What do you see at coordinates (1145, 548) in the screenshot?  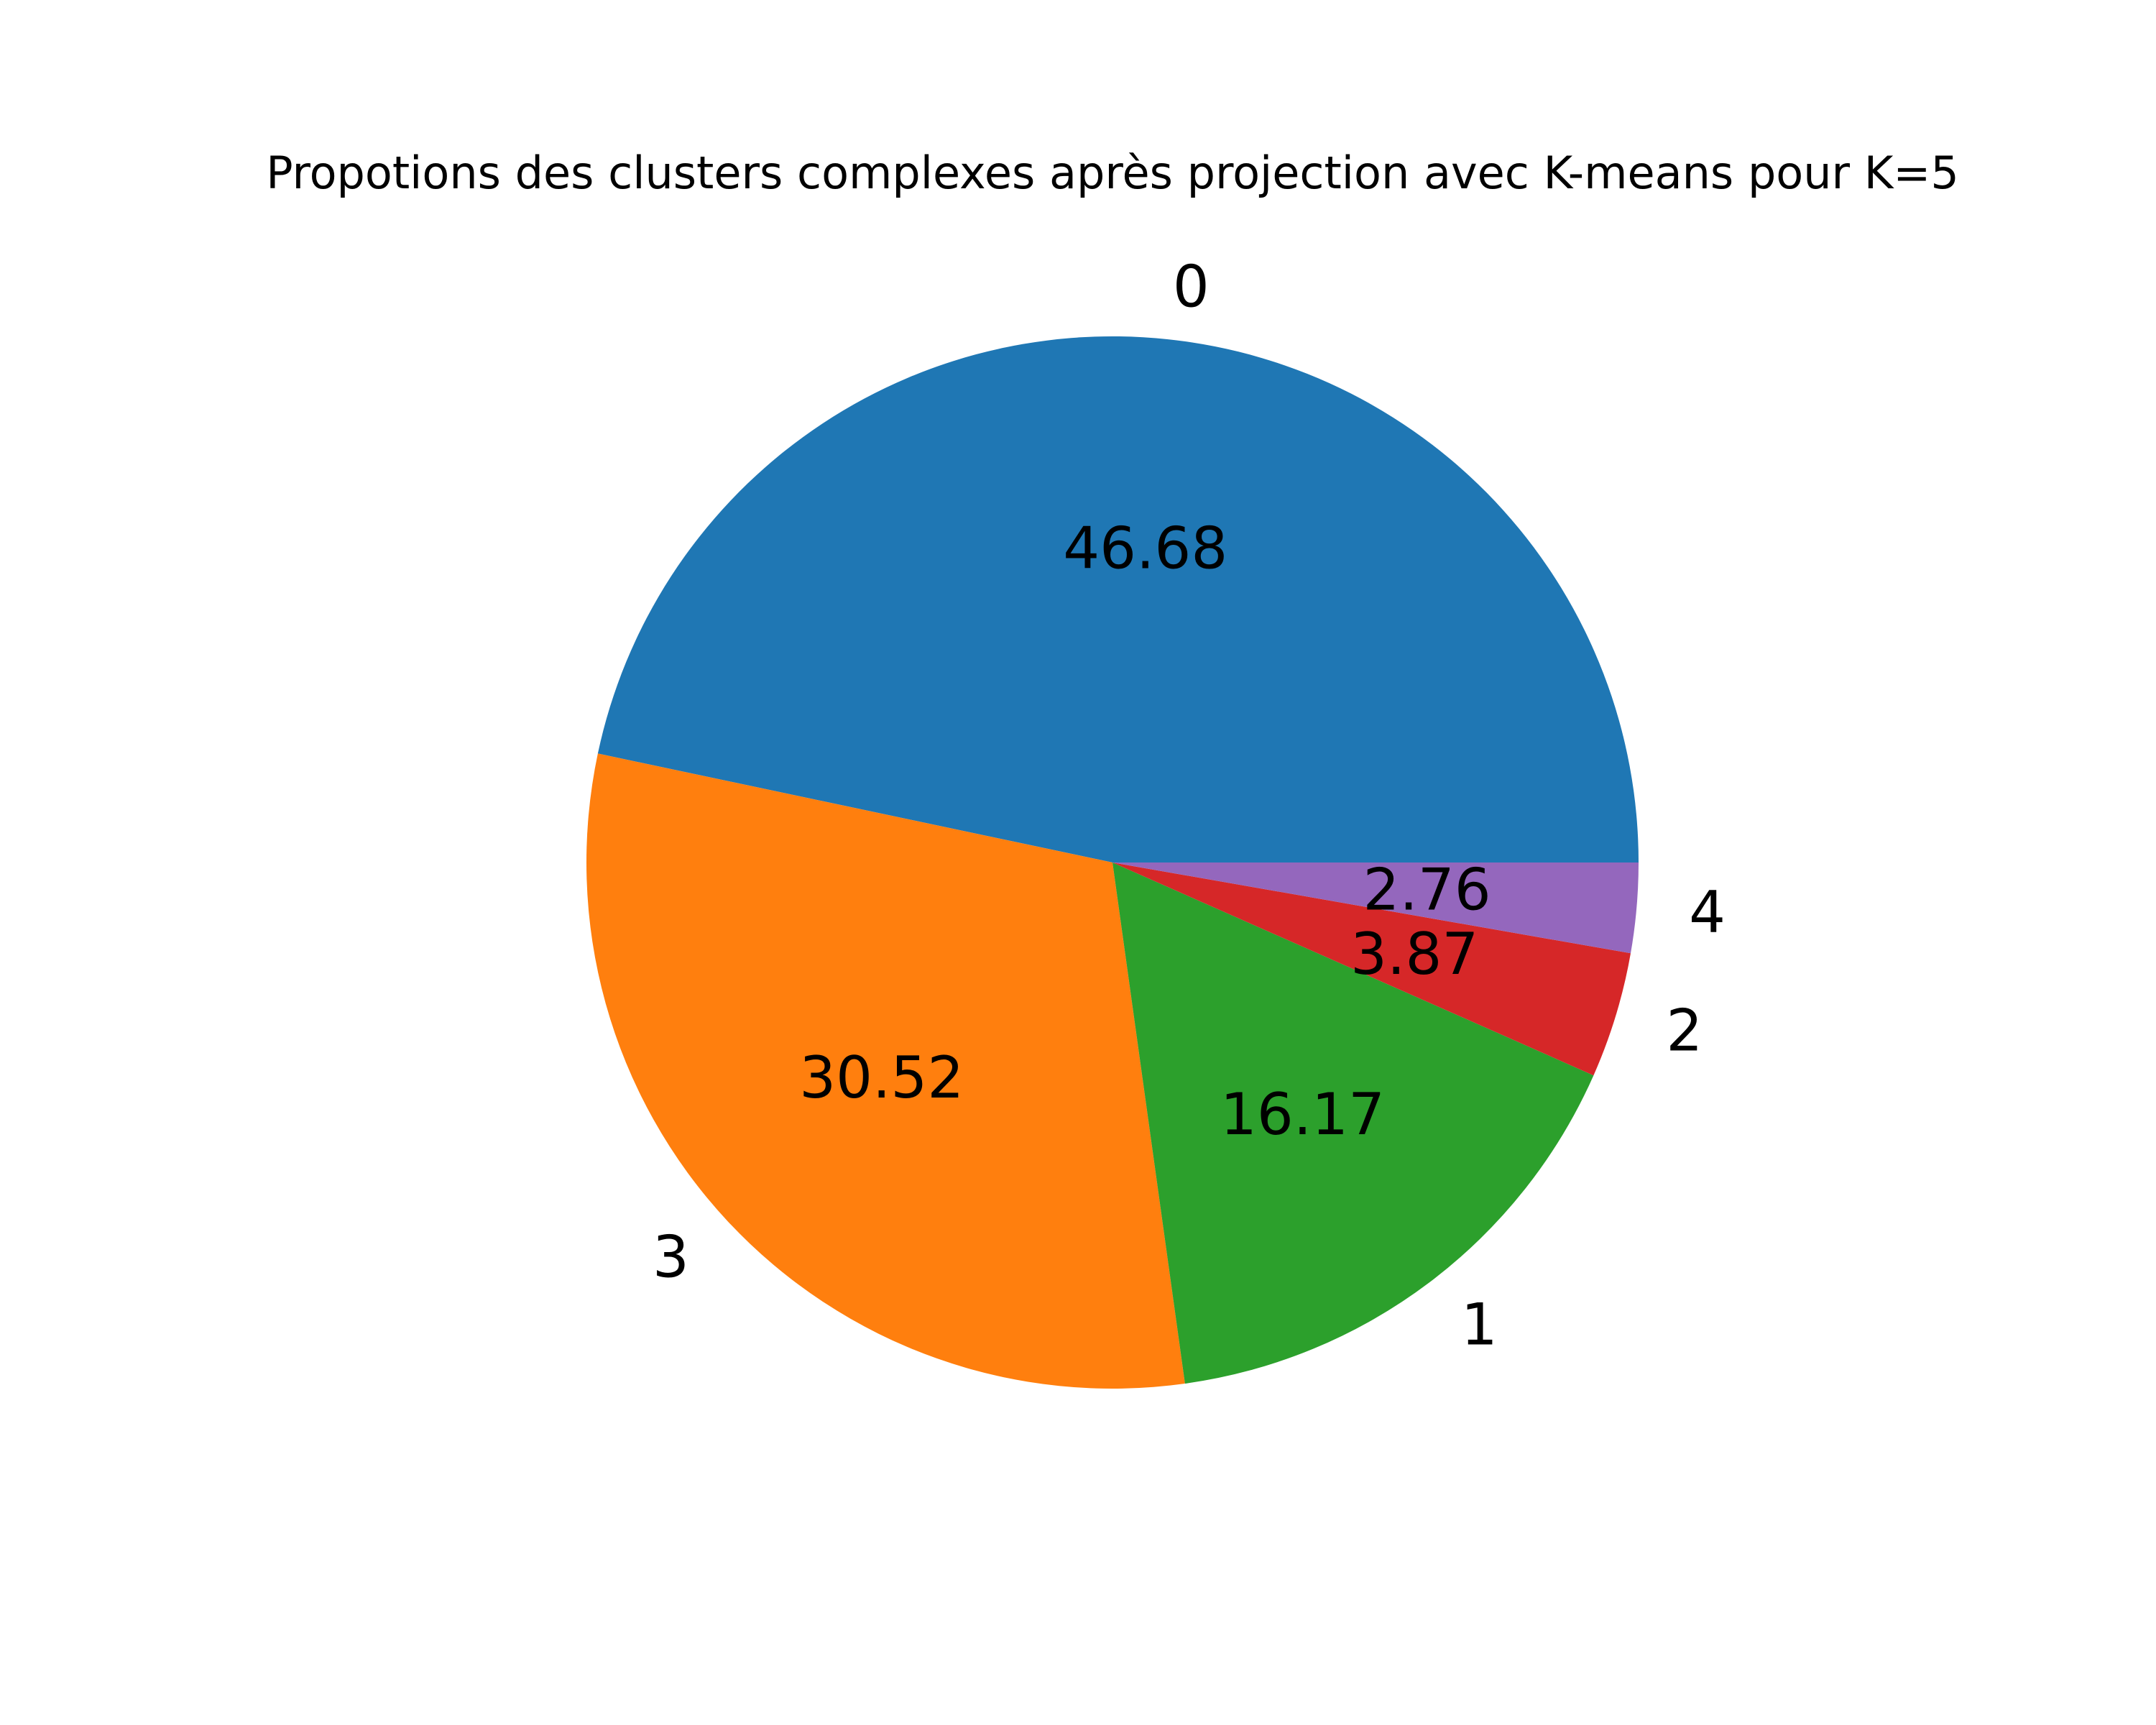 I see `value-label-0: 46.68` at bounding box center [1145, 548].